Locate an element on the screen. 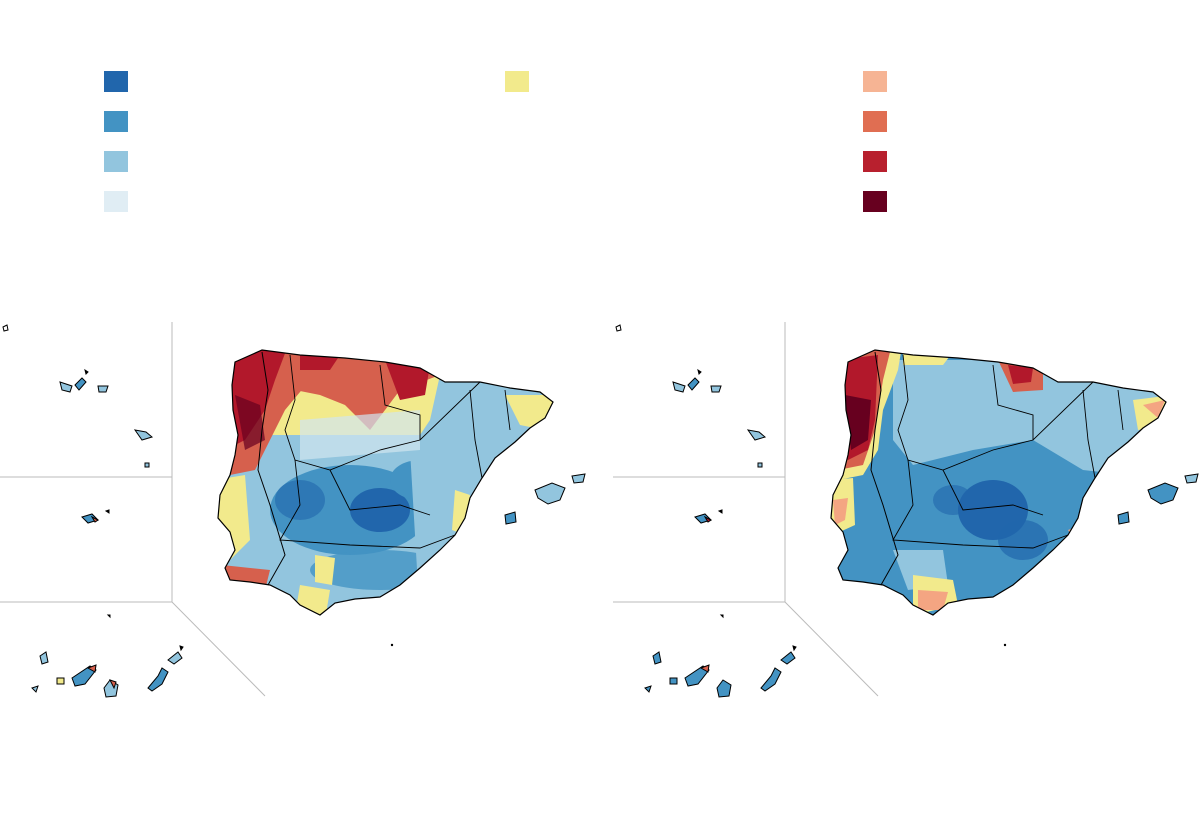 The image size is (1200, 832). right-iberia-outline is located at coordinates (998, 482).